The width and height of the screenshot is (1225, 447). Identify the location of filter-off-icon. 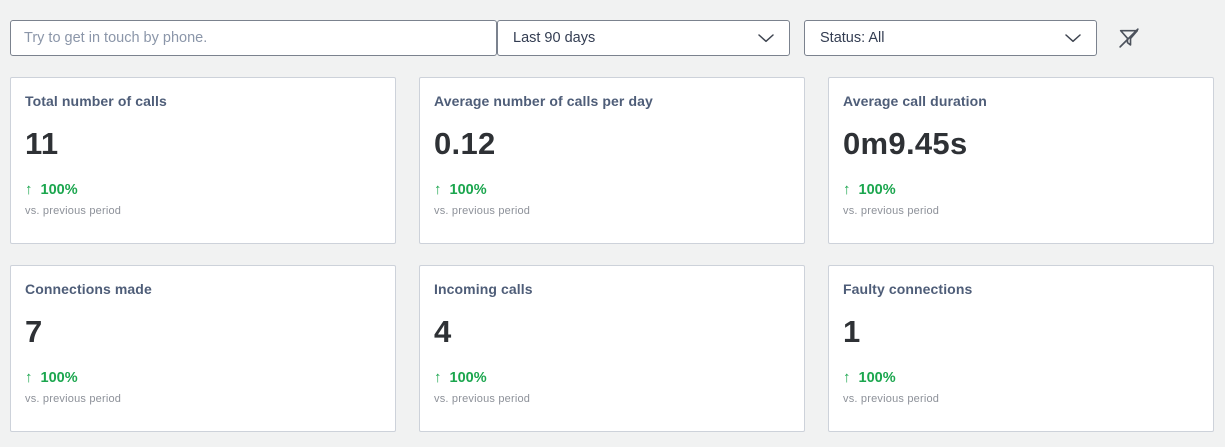
(1129, 38).